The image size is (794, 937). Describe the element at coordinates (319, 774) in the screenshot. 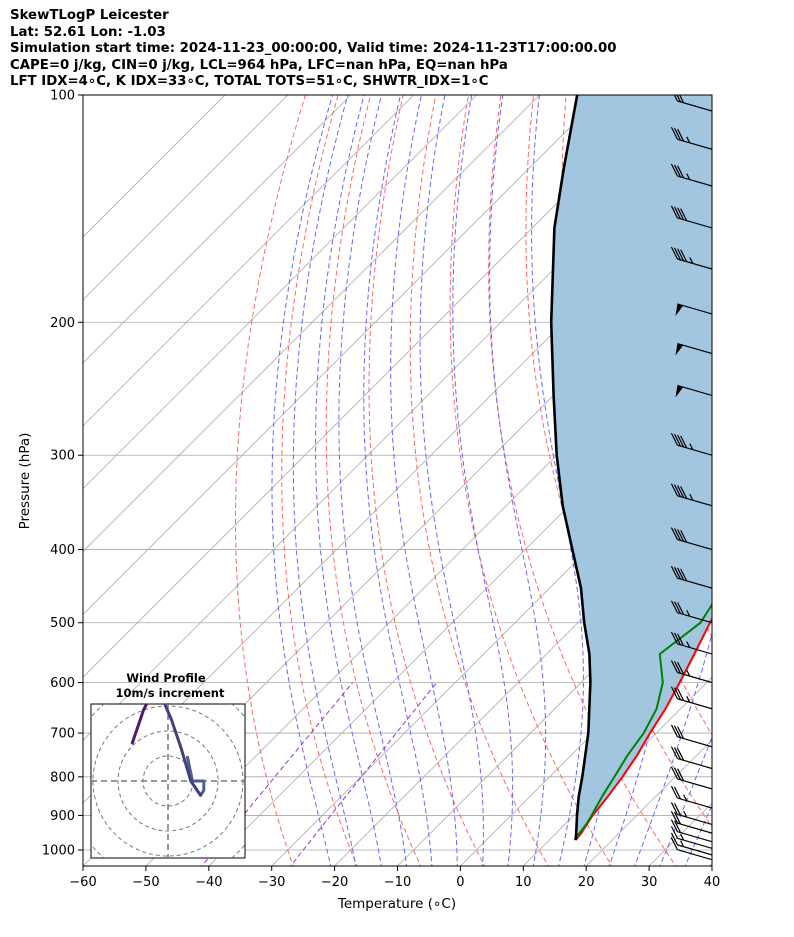

I see `mixing-ratio-lines` at that location.